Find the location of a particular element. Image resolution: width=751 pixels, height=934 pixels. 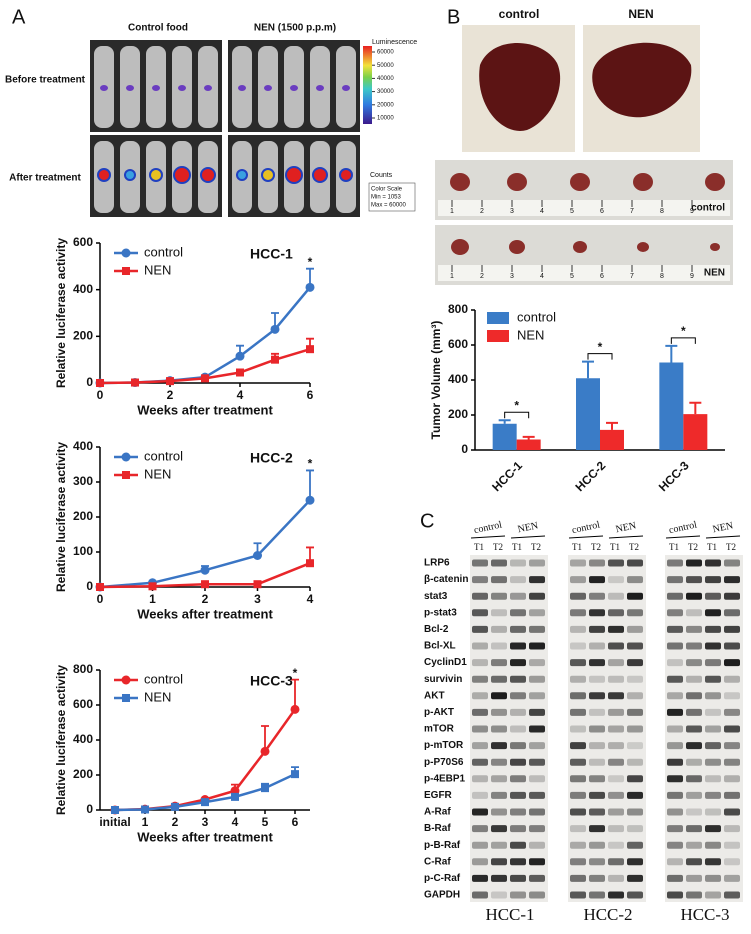

bar is located at coordinates (504, 436).